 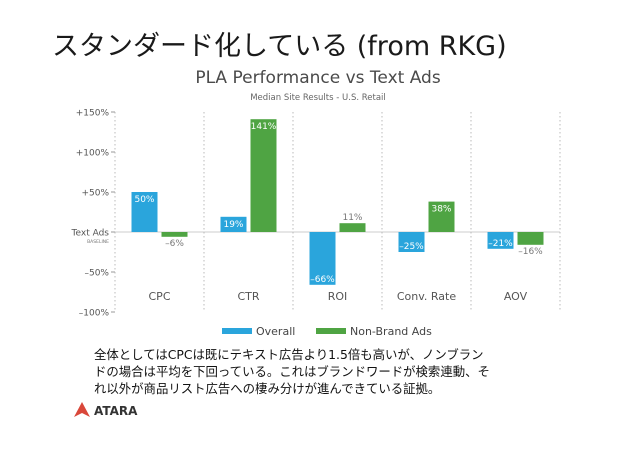 I want to click on atara-logo: ATARA, so click(x=106, y=410).